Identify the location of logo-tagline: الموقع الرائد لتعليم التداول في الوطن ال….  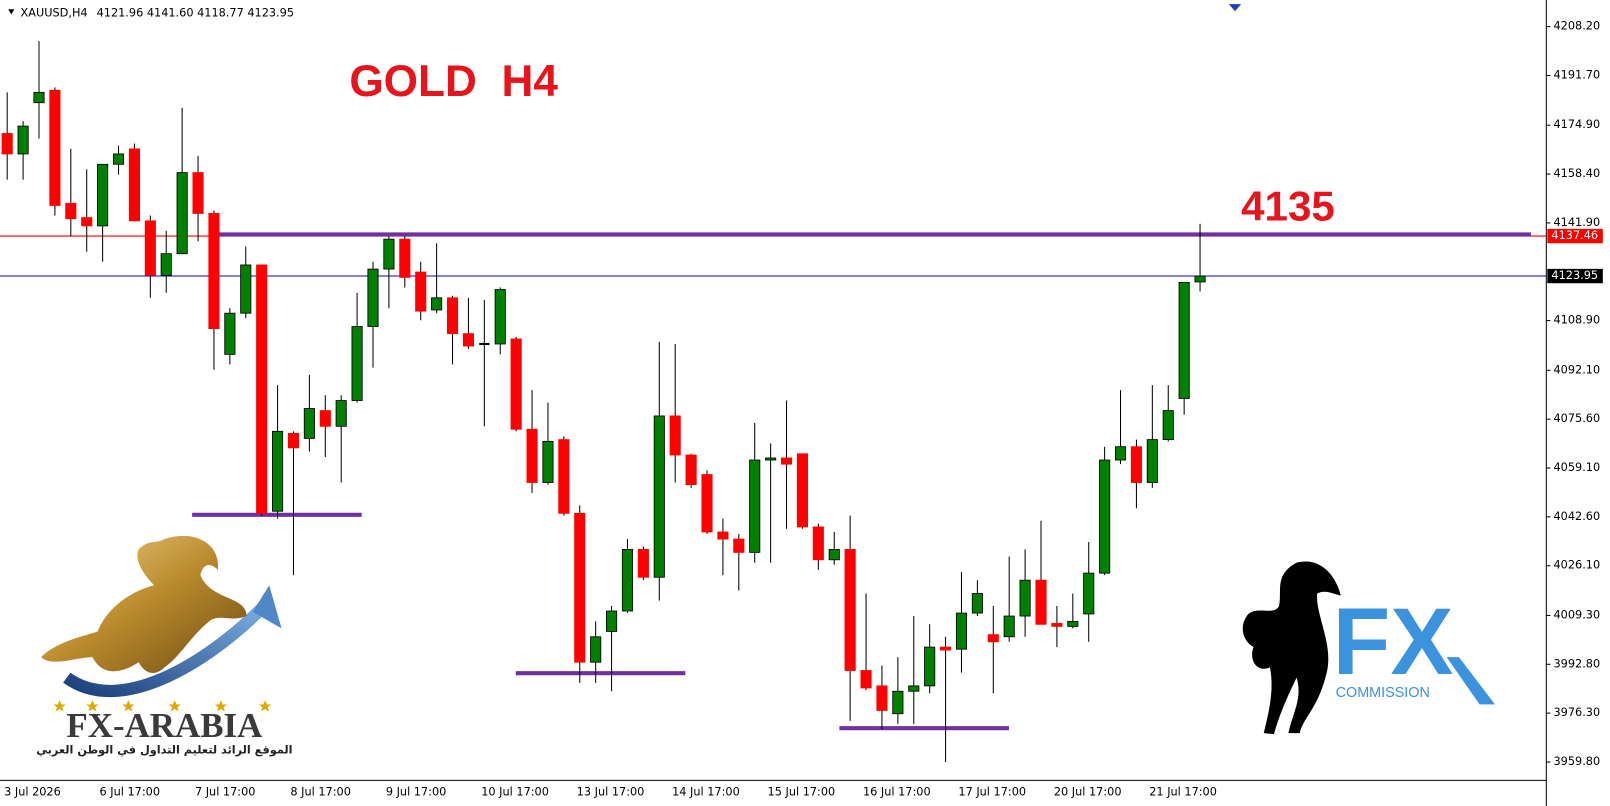
(164, 750).